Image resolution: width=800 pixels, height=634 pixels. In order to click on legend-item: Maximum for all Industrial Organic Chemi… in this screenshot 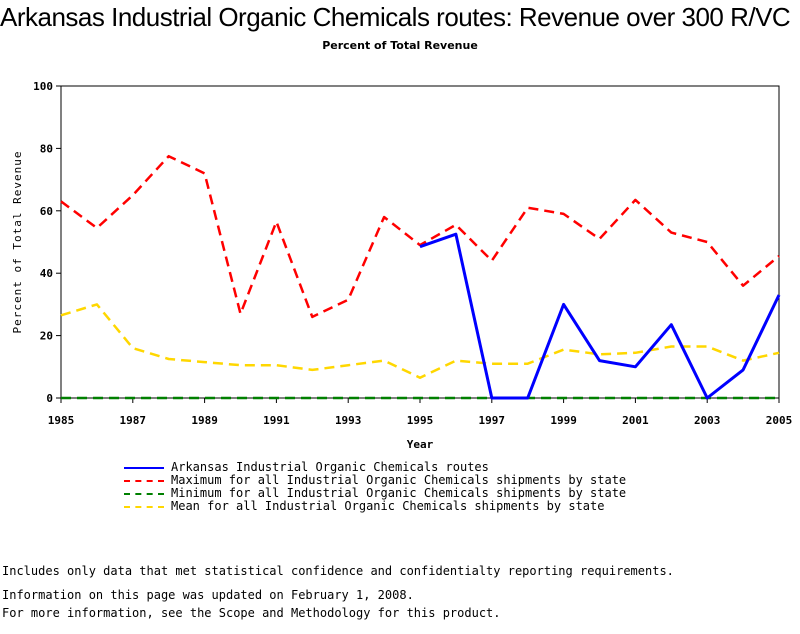, I will do `click(375, 480)`.